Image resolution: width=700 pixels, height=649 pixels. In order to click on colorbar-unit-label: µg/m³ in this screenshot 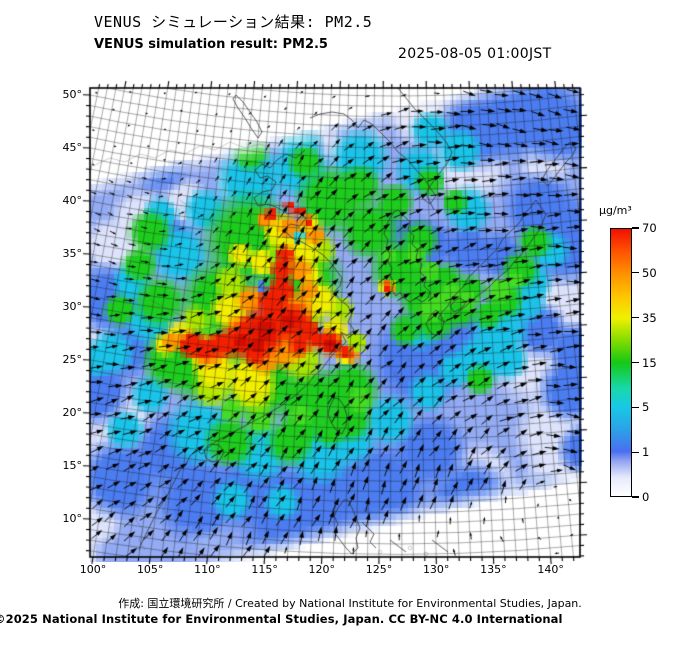, I will do `click(615, 210)`.